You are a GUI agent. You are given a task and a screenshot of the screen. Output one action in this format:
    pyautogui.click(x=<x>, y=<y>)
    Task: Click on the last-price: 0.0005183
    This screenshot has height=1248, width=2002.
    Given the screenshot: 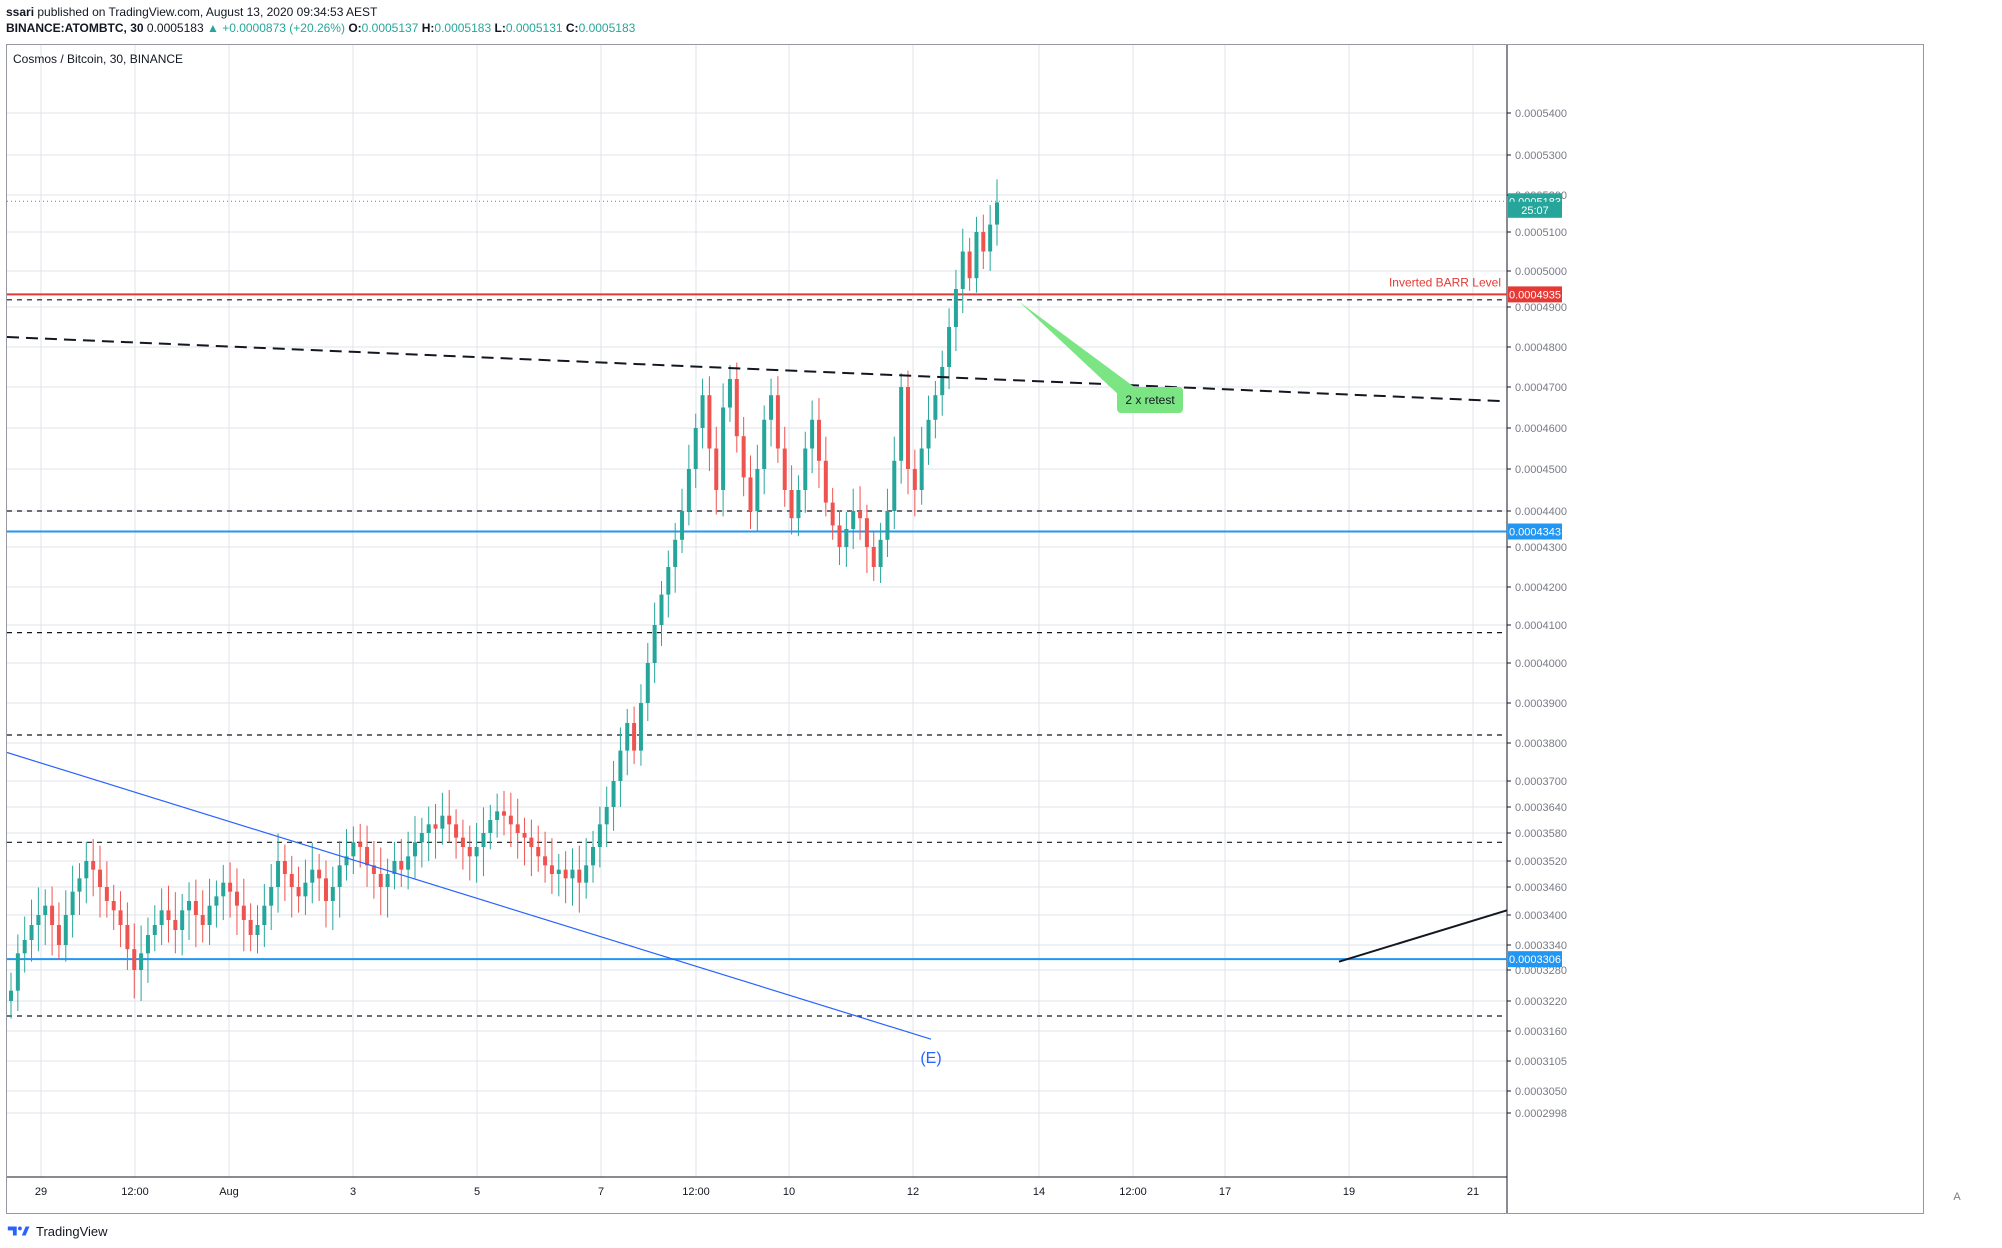 What is the action you would take?
    pyautogui.click(x=175, y=28)
    